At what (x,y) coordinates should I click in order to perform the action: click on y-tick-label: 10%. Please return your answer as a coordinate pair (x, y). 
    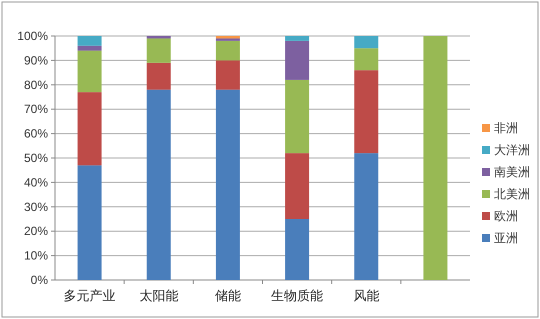
    Looking at the image, I should click on (36, 255).